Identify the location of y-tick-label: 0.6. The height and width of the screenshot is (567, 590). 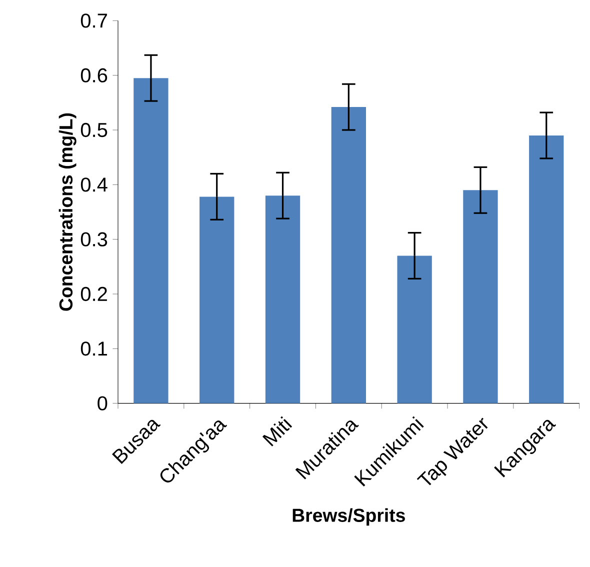
(94, 75).